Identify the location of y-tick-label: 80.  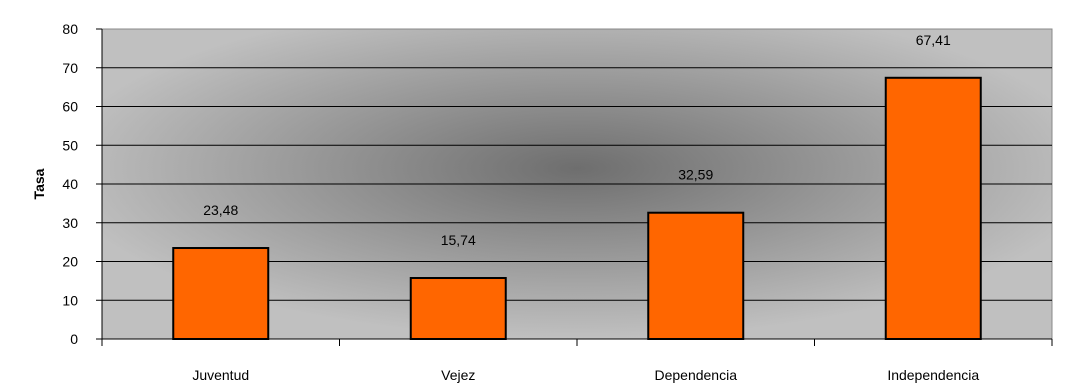
(70, 29).